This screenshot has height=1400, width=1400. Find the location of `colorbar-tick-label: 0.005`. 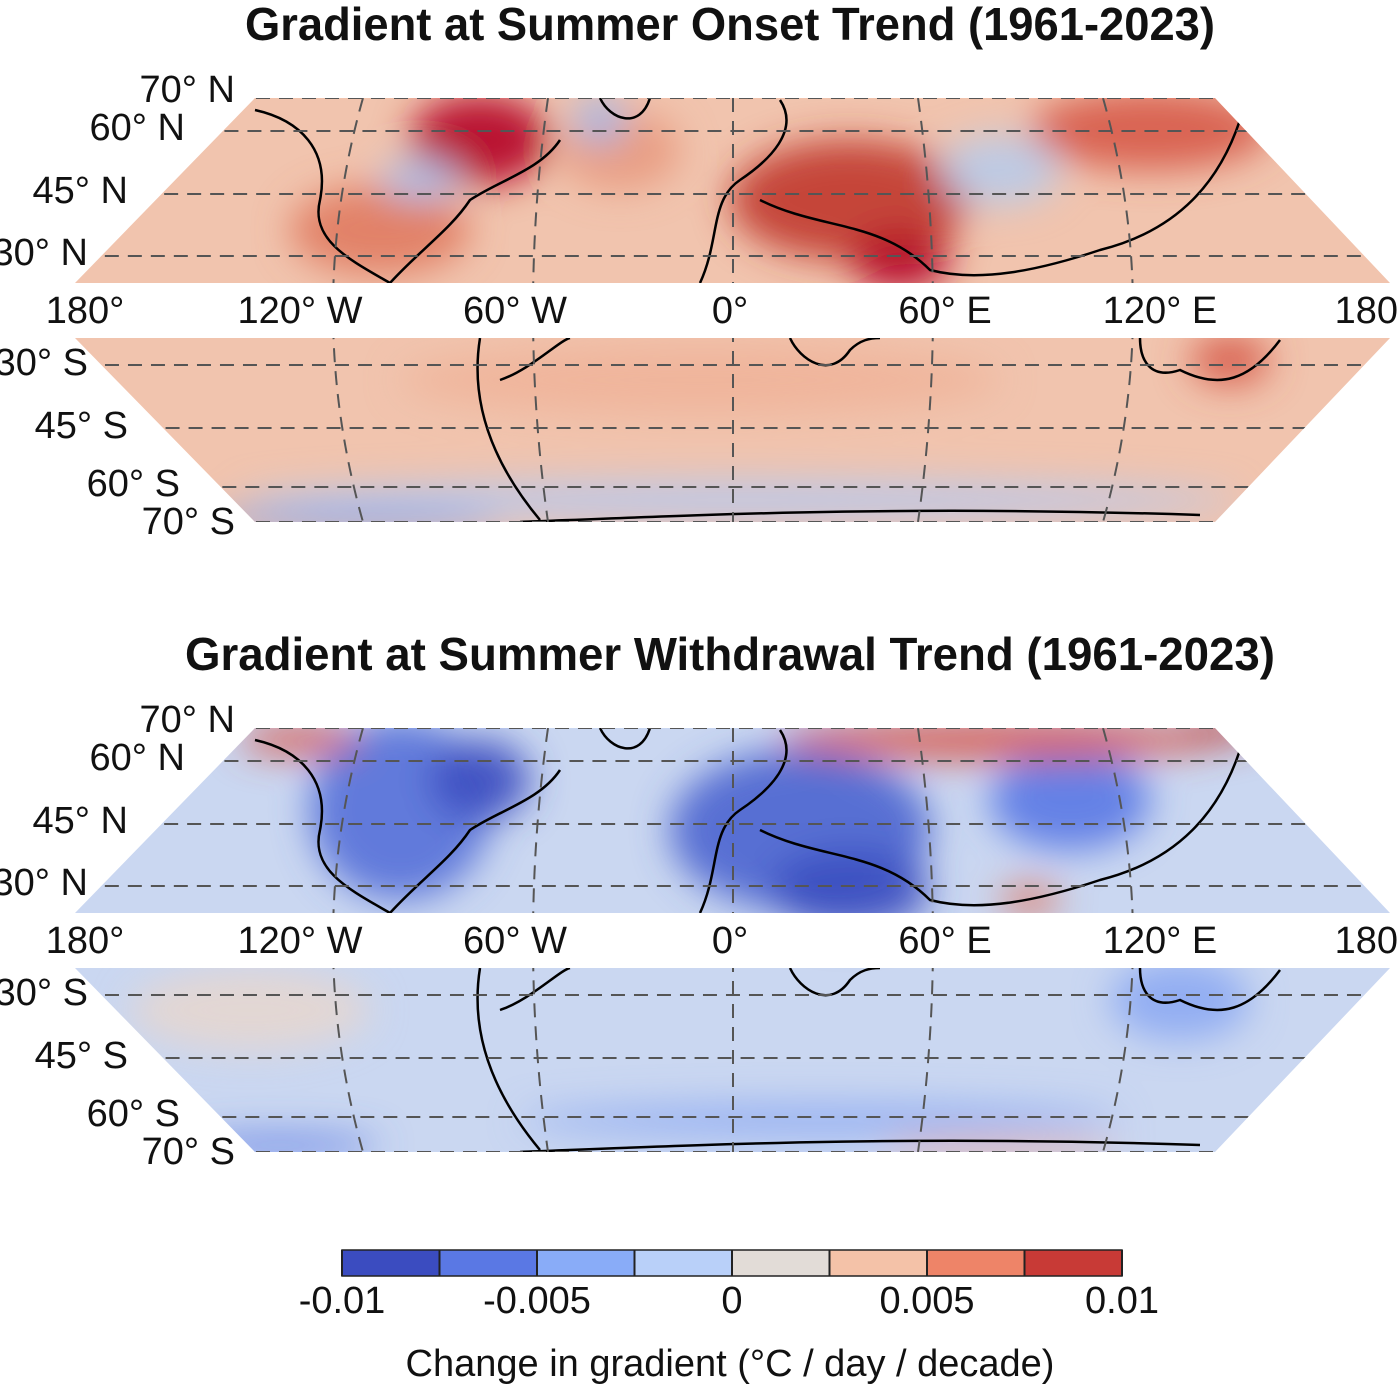

colorbar-tick-label: 0.005 is located at coordinates (926, 1301).